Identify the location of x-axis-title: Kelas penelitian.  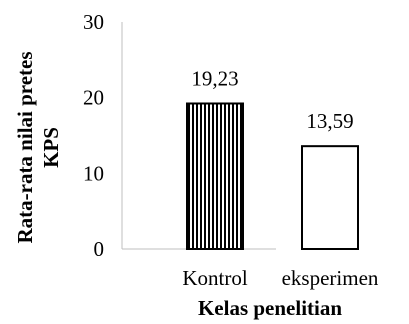
(270, 308).